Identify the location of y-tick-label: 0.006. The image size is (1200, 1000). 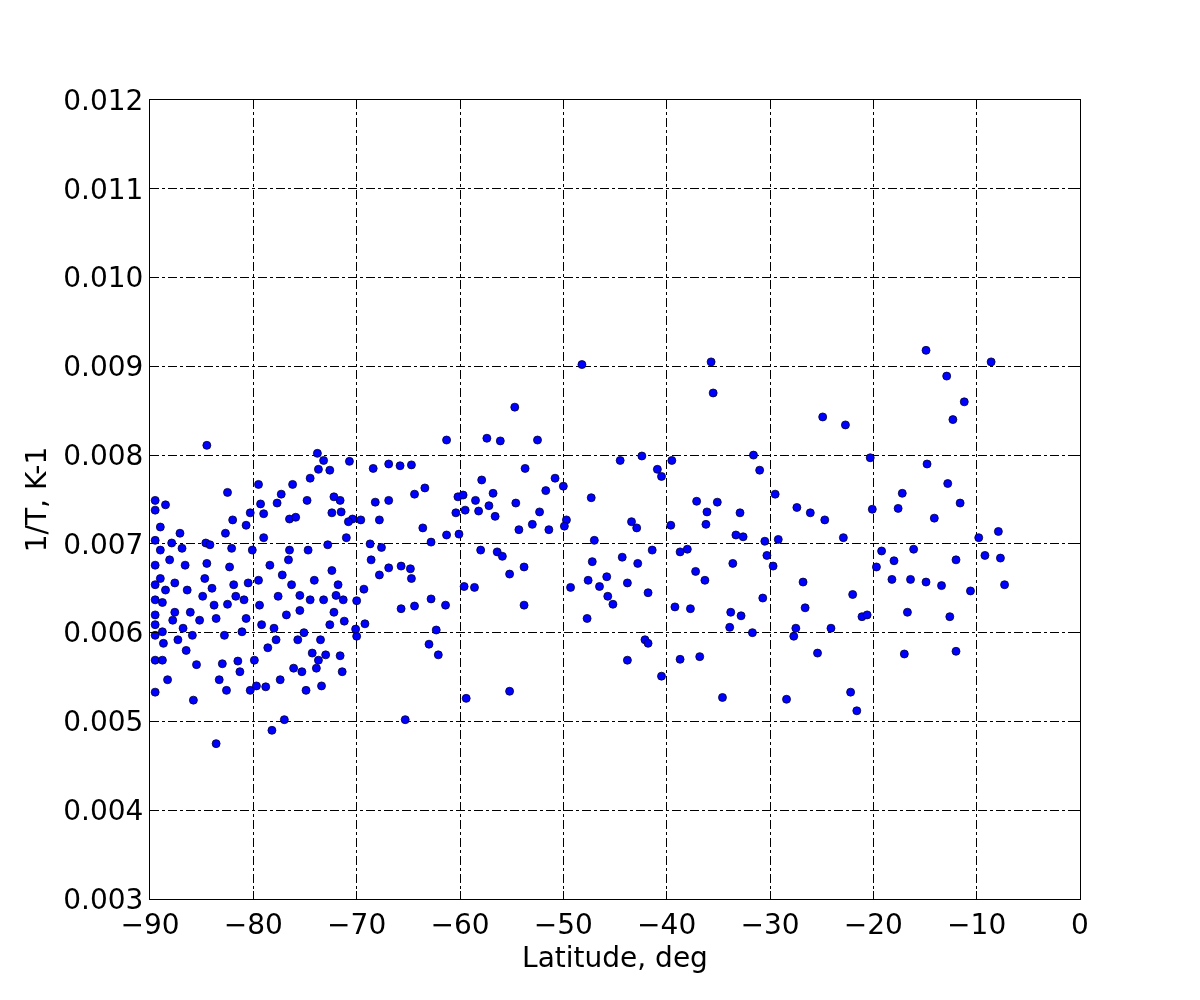
(103, 633).